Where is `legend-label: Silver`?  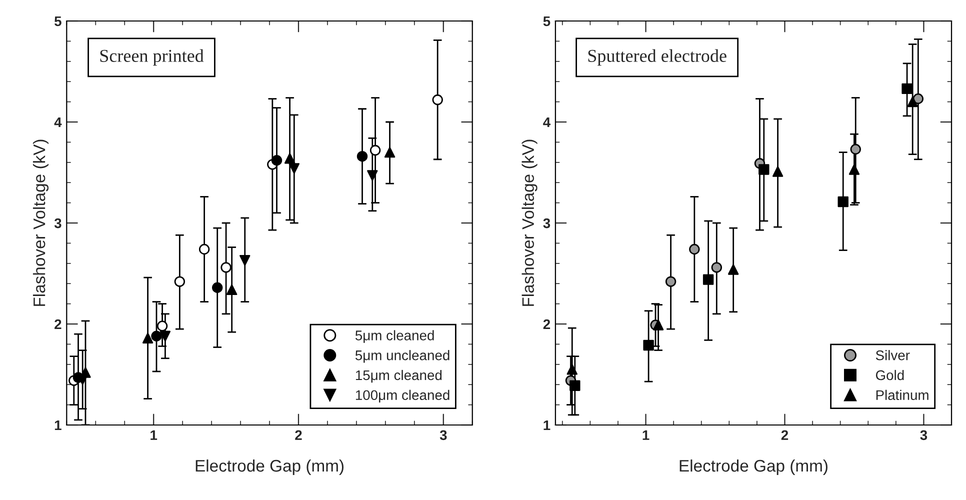
legend-label: Silver is located at coordinates (893, 355).